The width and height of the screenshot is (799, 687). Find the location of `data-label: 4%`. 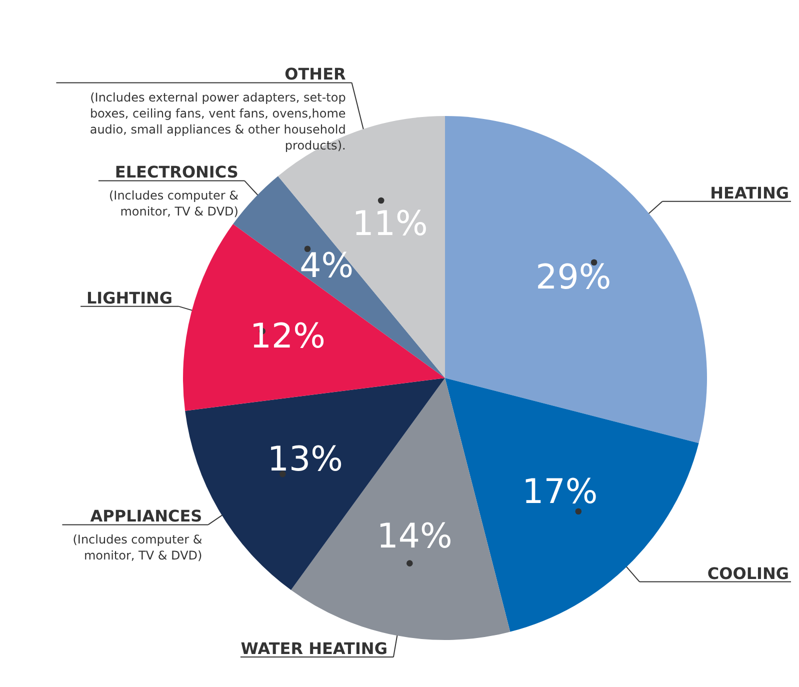

data-label: 4% is located at coordinates (327, 266).